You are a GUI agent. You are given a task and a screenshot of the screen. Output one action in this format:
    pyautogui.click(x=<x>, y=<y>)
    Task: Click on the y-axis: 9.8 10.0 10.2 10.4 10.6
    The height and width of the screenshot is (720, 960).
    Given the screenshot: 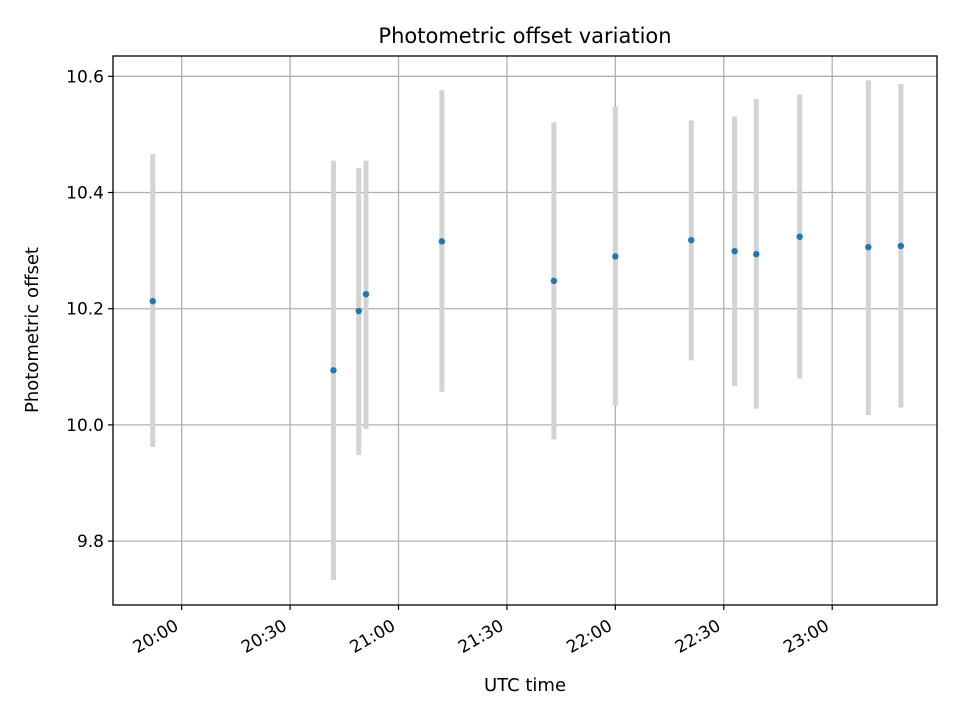 What is the action you would take?
    pyautogui.click(x=89, y=309)
    